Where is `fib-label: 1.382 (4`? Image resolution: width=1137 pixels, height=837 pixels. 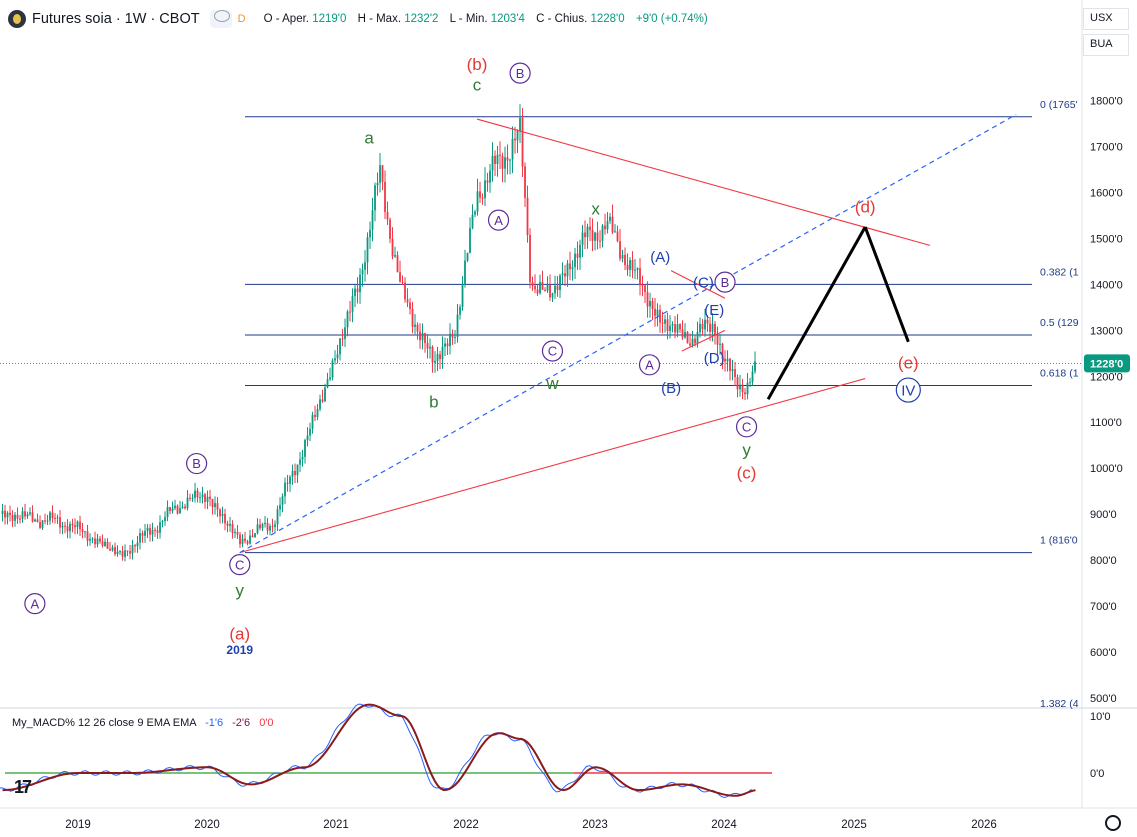
fib-label: 1.382 (4 is located at coordinates (1059, 704).